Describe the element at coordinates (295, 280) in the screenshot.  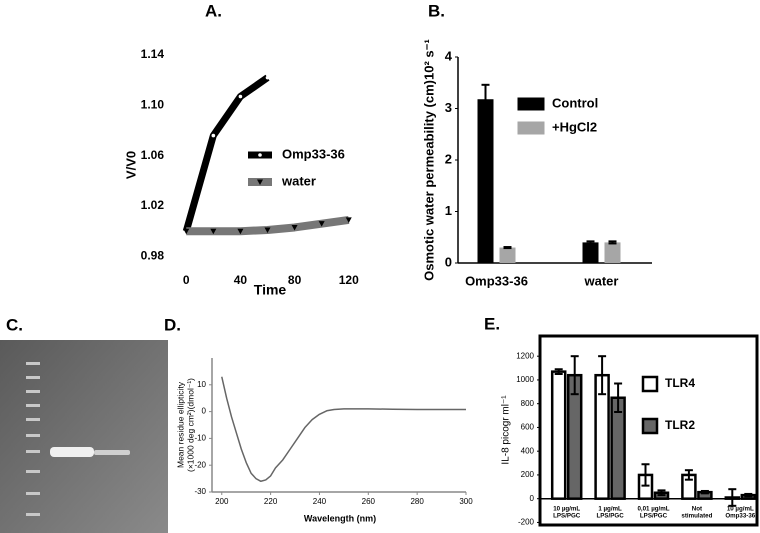
I see `x-tick-label: 80` at that location.